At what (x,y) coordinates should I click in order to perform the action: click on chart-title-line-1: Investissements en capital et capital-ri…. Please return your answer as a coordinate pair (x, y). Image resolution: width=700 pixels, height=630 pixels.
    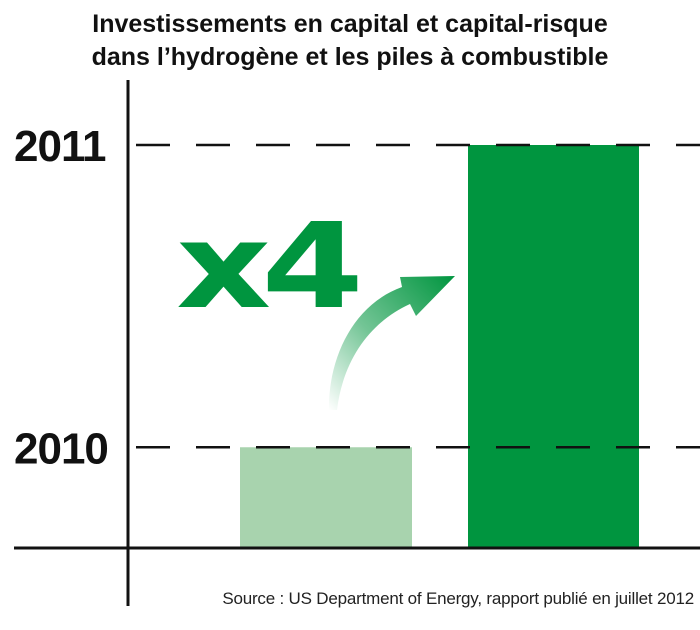
    Looking at the image, I should click on (350, 24).